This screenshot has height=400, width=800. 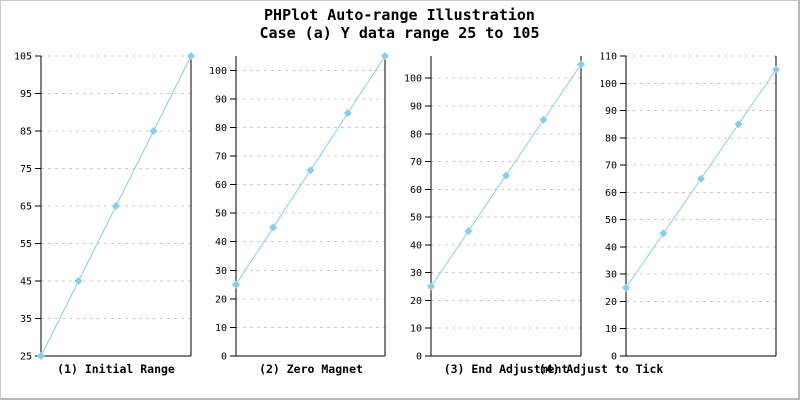 What do you see at coordinates (399, 15) in the screenshot?
I see `chart-main-title-line1: PHPlot Auto-range Illustration` at bounding box center [399, 15].